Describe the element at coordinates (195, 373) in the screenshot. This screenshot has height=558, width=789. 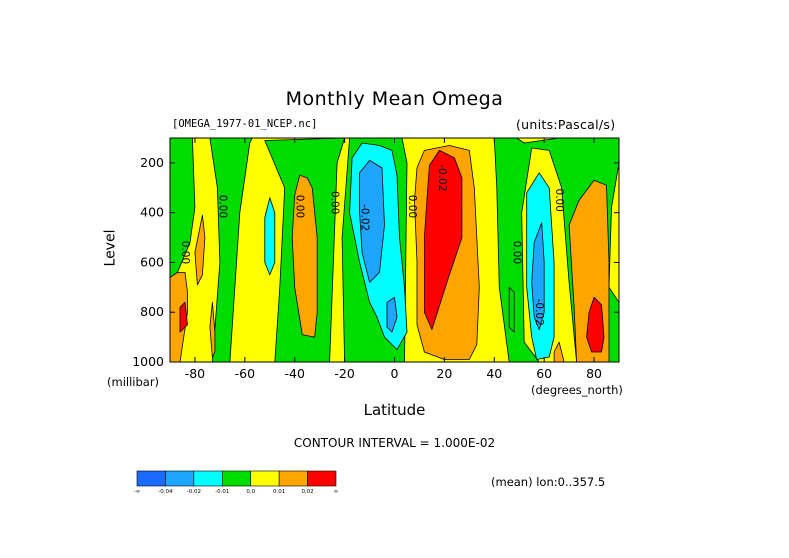
I see `x-tick-label--80: -80` at that location.